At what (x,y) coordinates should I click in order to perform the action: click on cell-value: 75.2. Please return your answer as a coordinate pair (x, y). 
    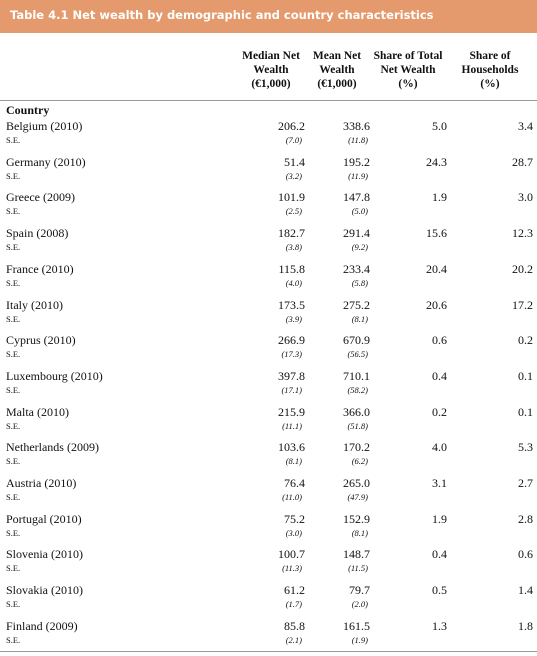
    Looking at the image, I should click on (294, 518).